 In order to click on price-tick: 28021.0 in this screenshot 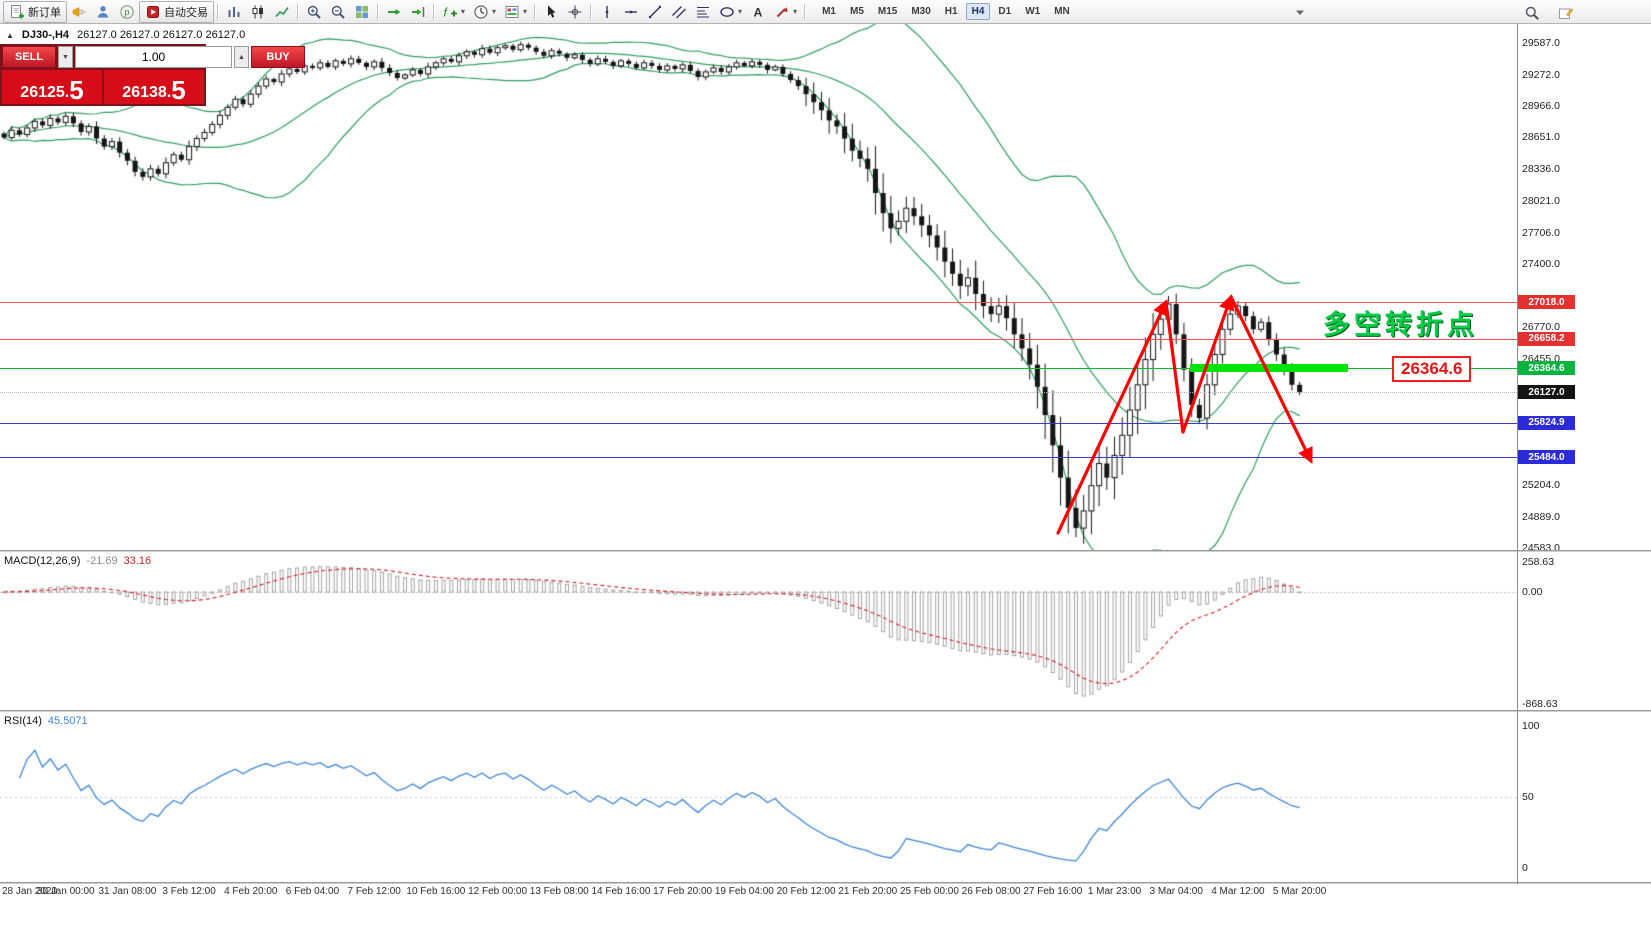, I will do `click(1541, 201)`.